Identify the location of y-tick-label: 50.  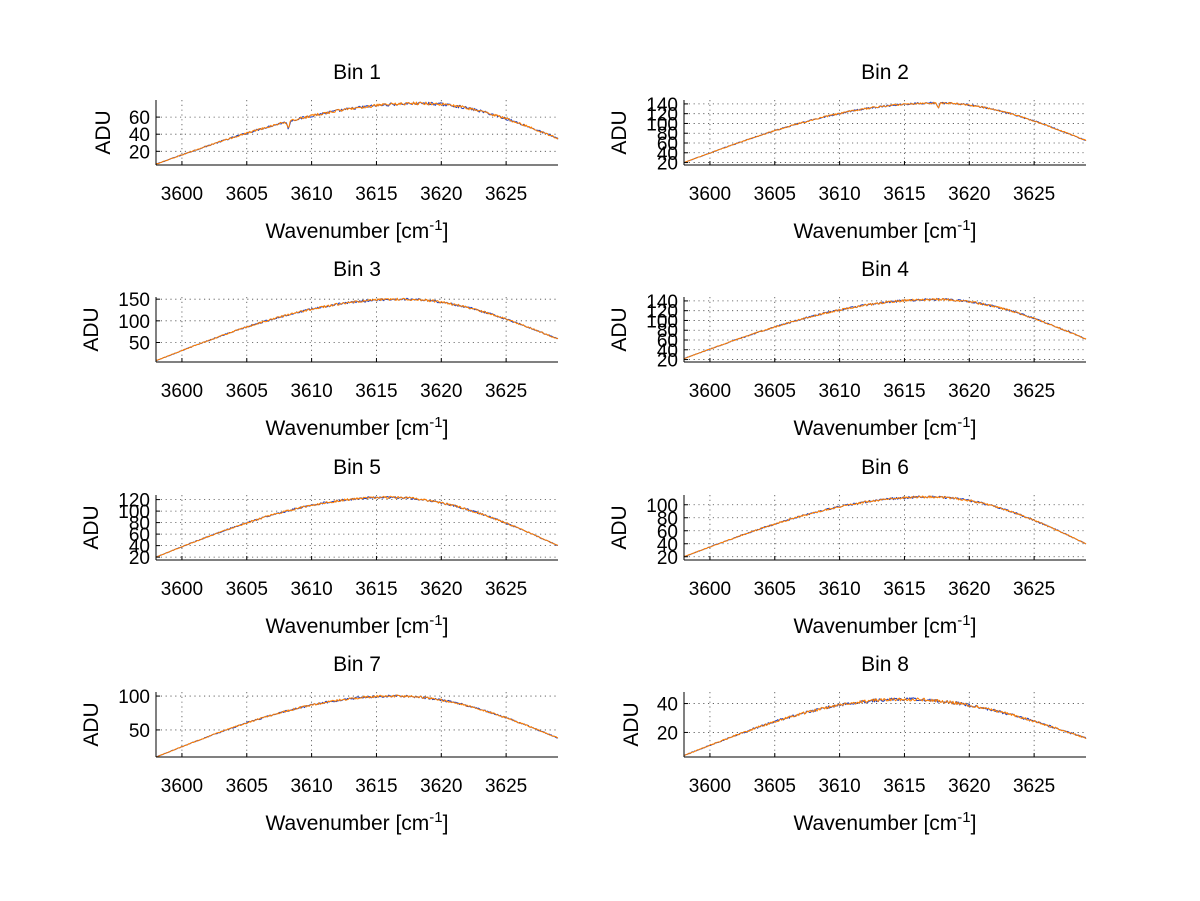
(139, 344).